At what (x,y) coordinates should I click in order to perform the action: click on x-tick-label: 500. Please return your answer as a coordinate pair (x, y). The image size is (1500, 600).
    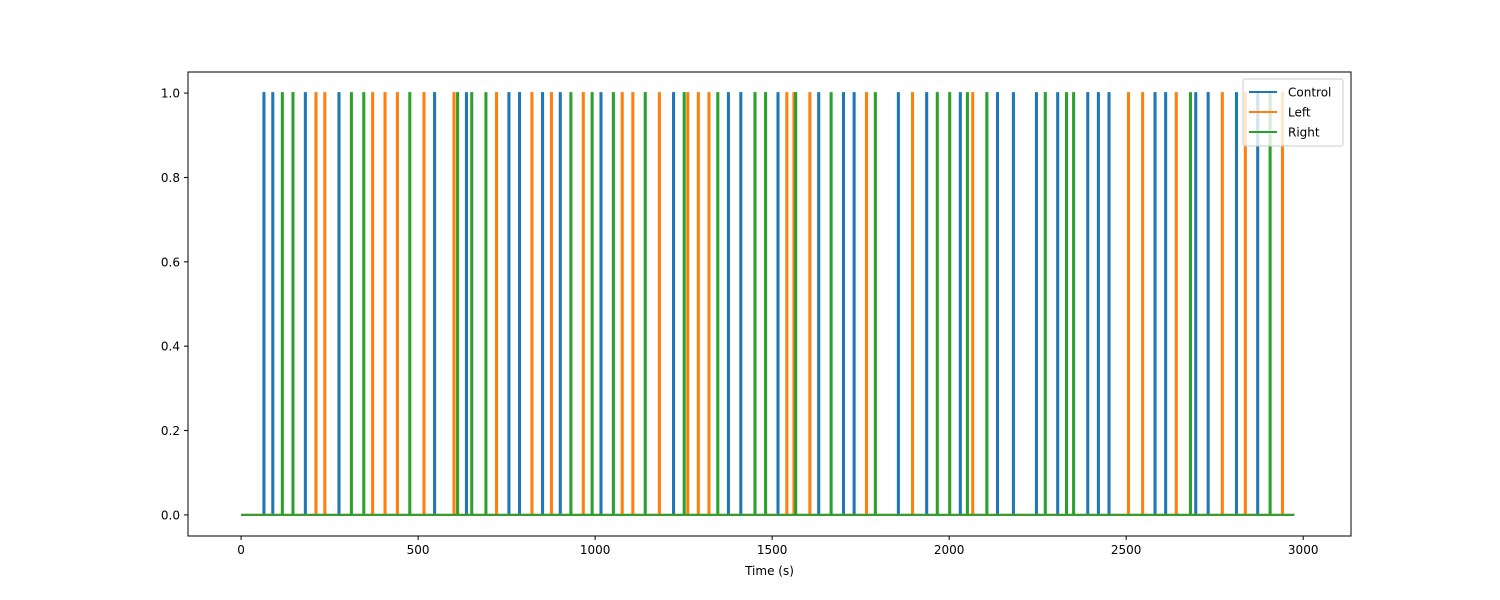
    Looking at the image, I should click on (418, 550).